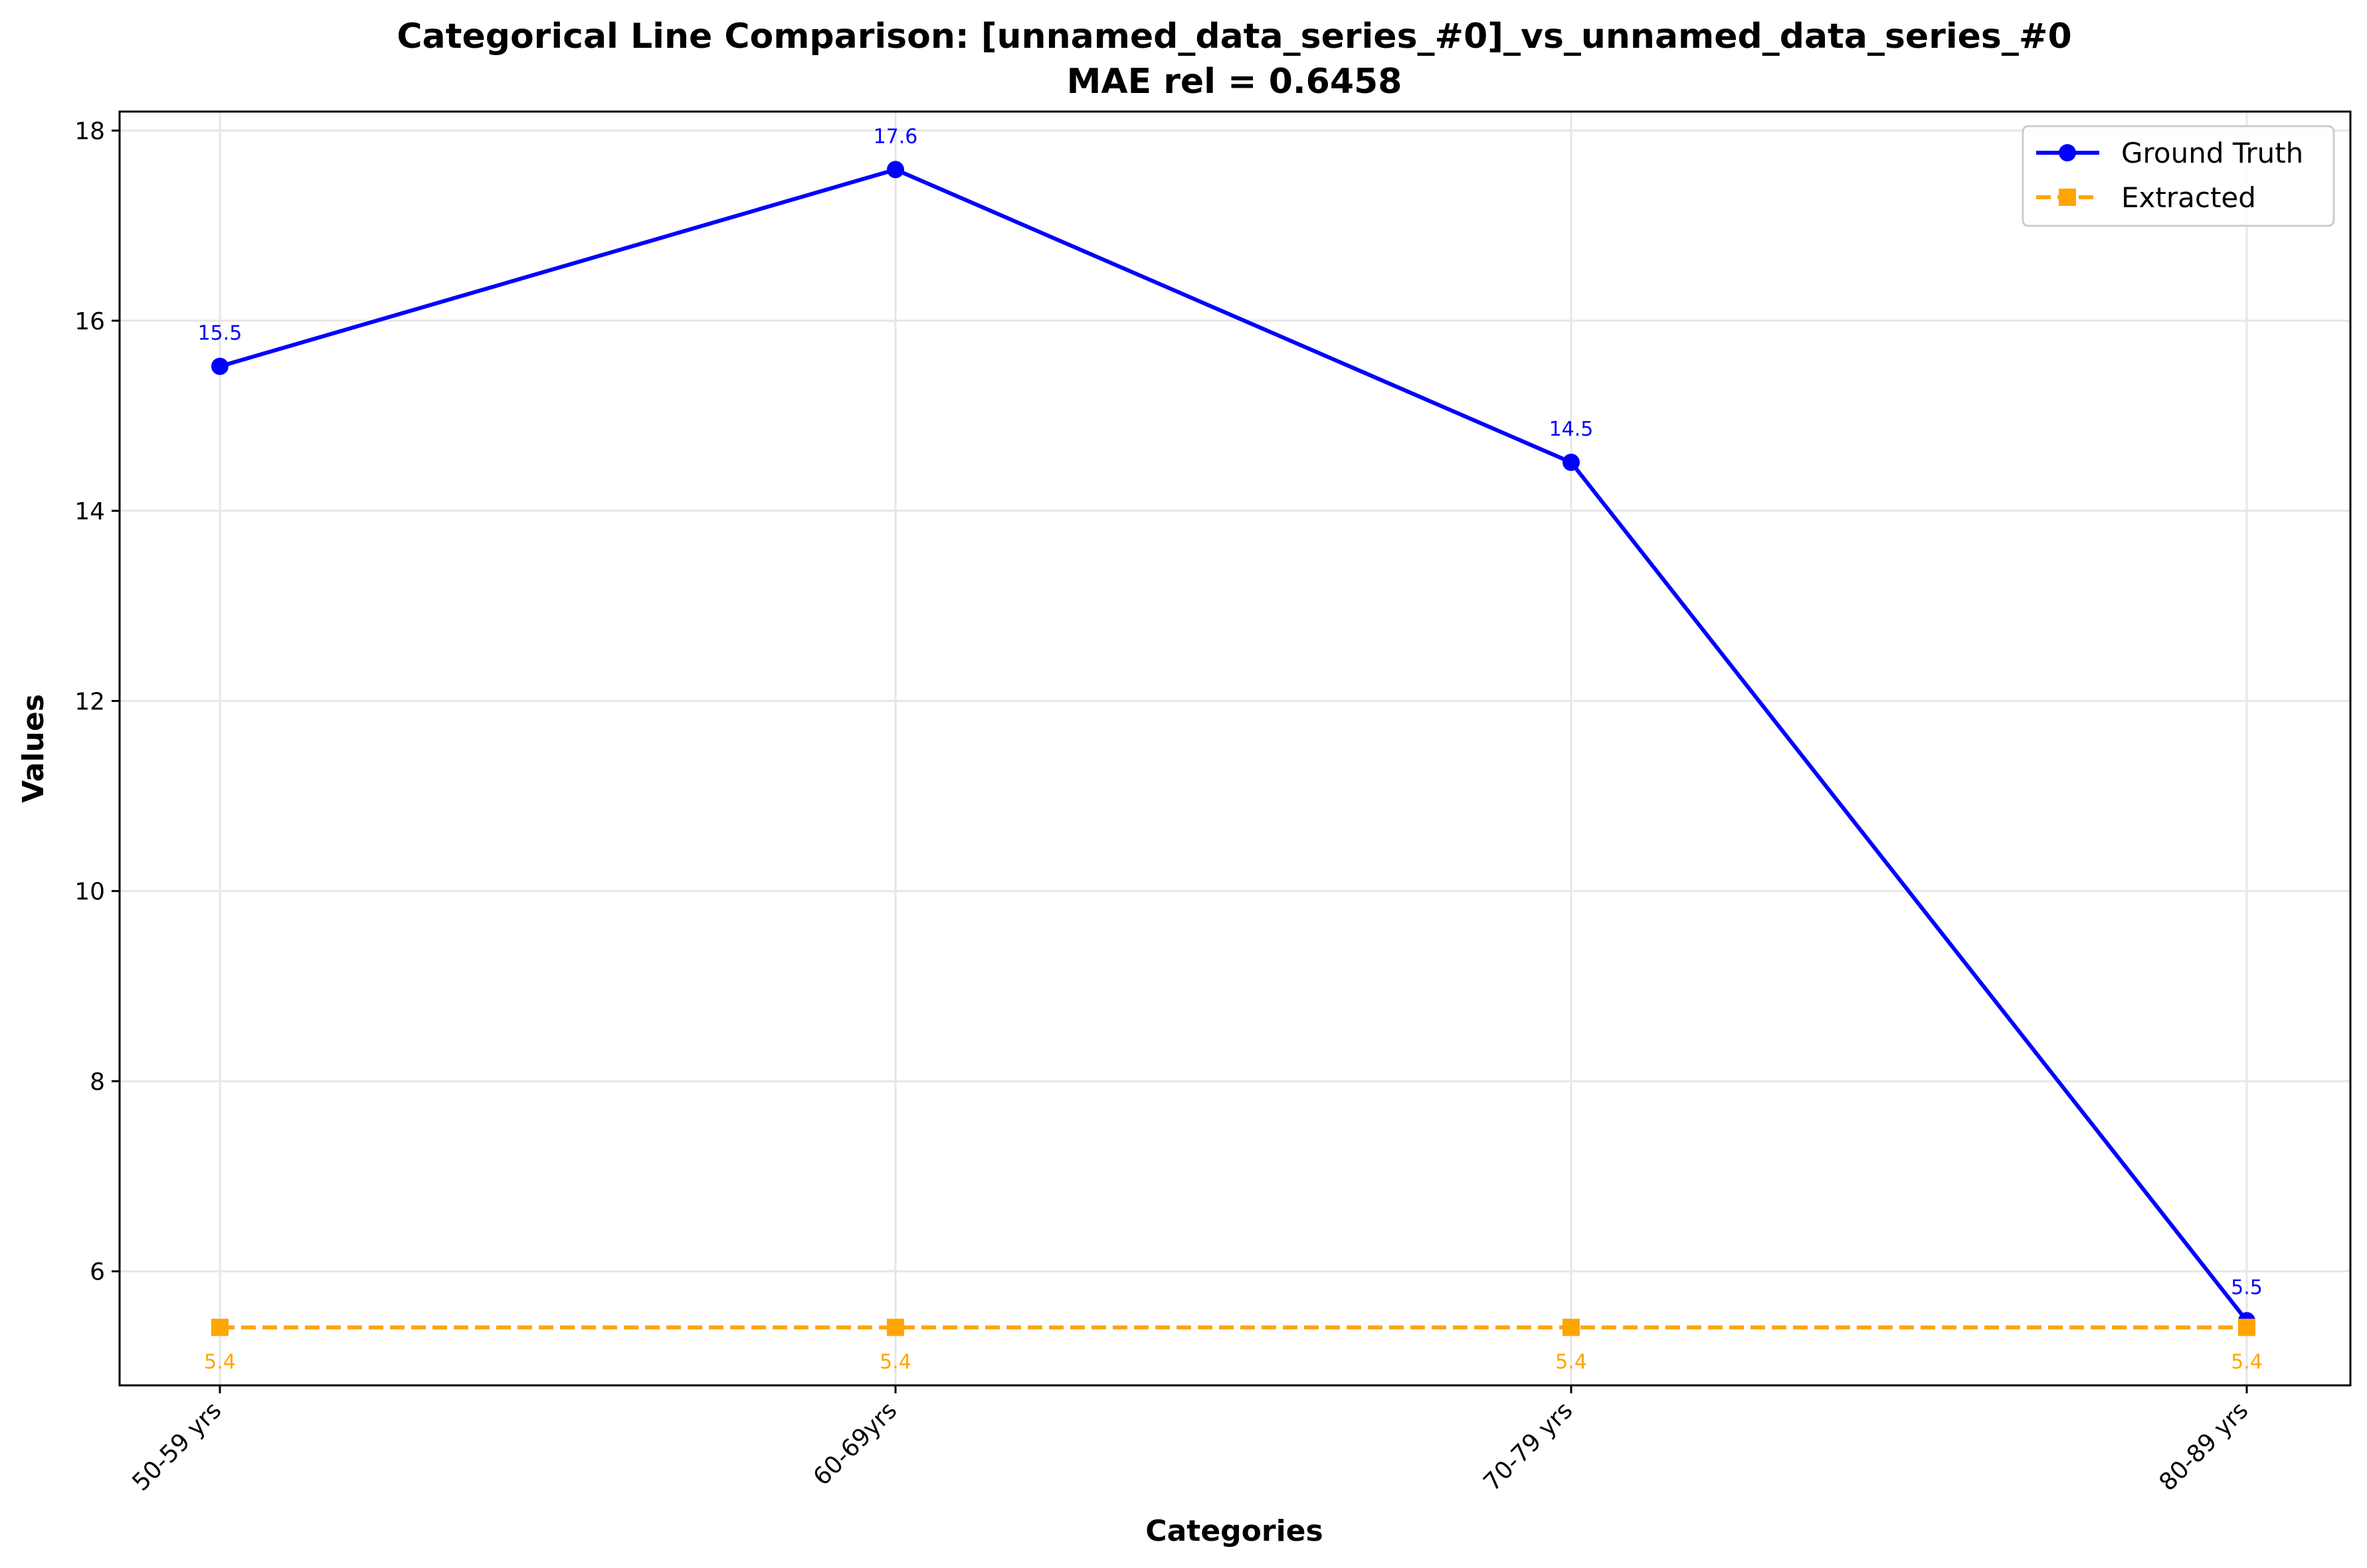 This screenshot has height=1568, width=2367. I want to click on legend-box, so click(2178, 176).